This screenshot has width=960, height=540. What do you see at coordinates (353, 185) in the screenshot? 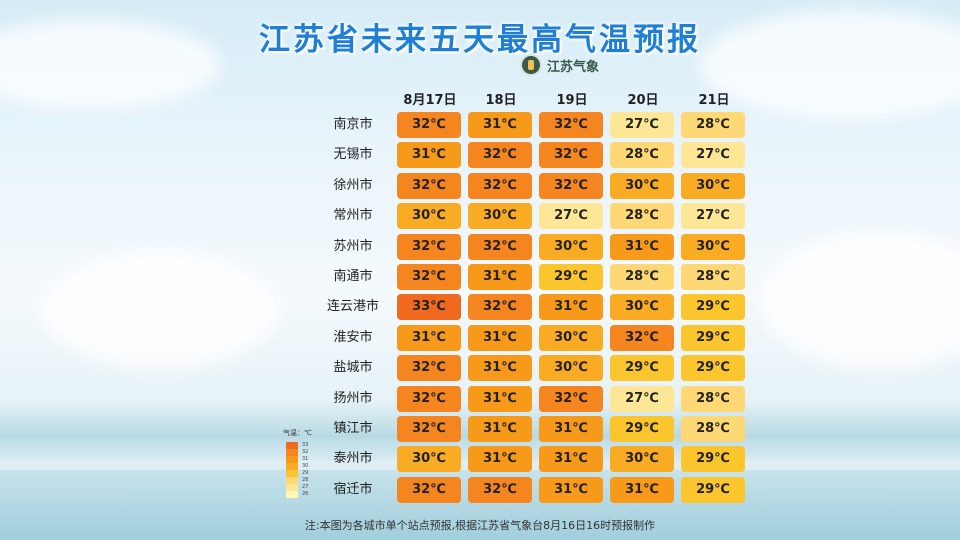
I see `city-label: 徐州市` at bounding box center [353, 185].